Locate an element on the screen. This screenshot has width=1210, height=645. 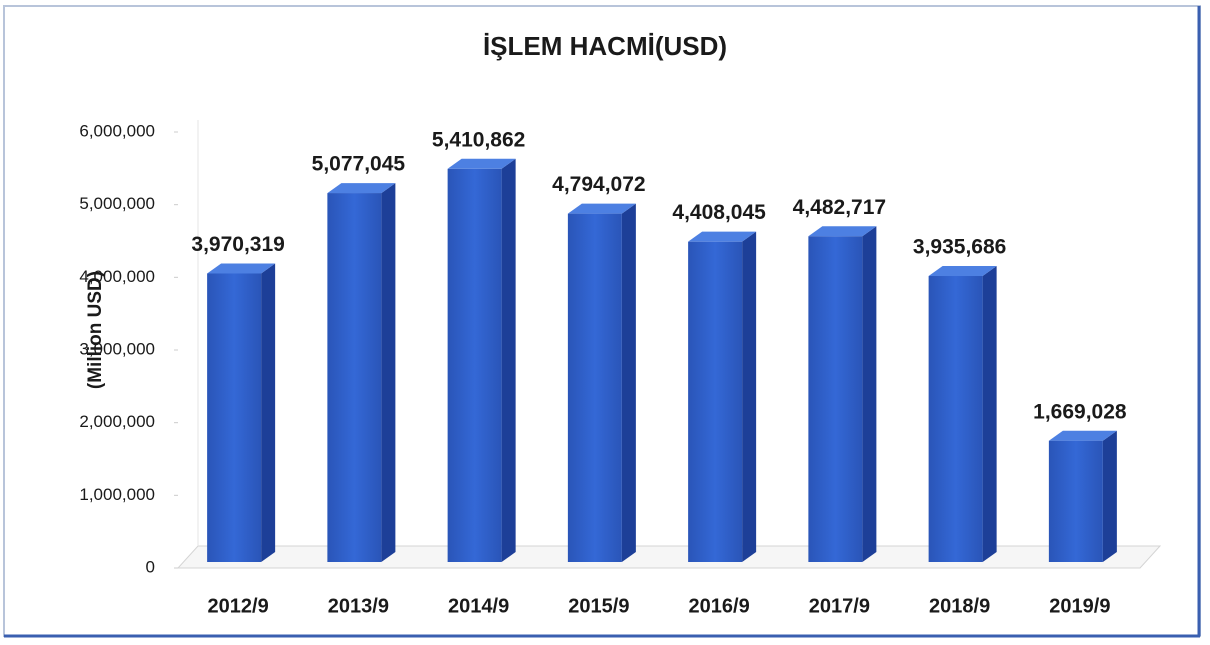
y-tick-label: 1,000,000 is located at coordinates (117, 494).